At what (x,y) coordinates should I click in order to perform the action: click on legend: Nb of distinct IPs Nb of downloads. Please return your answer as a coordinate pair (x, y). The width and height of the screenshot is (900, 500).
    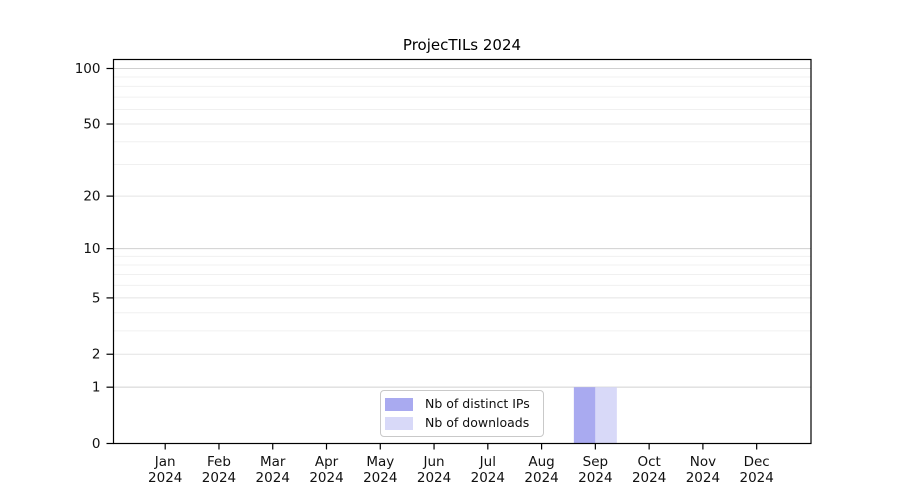
    Looking at the image, I should click on (462, 413).